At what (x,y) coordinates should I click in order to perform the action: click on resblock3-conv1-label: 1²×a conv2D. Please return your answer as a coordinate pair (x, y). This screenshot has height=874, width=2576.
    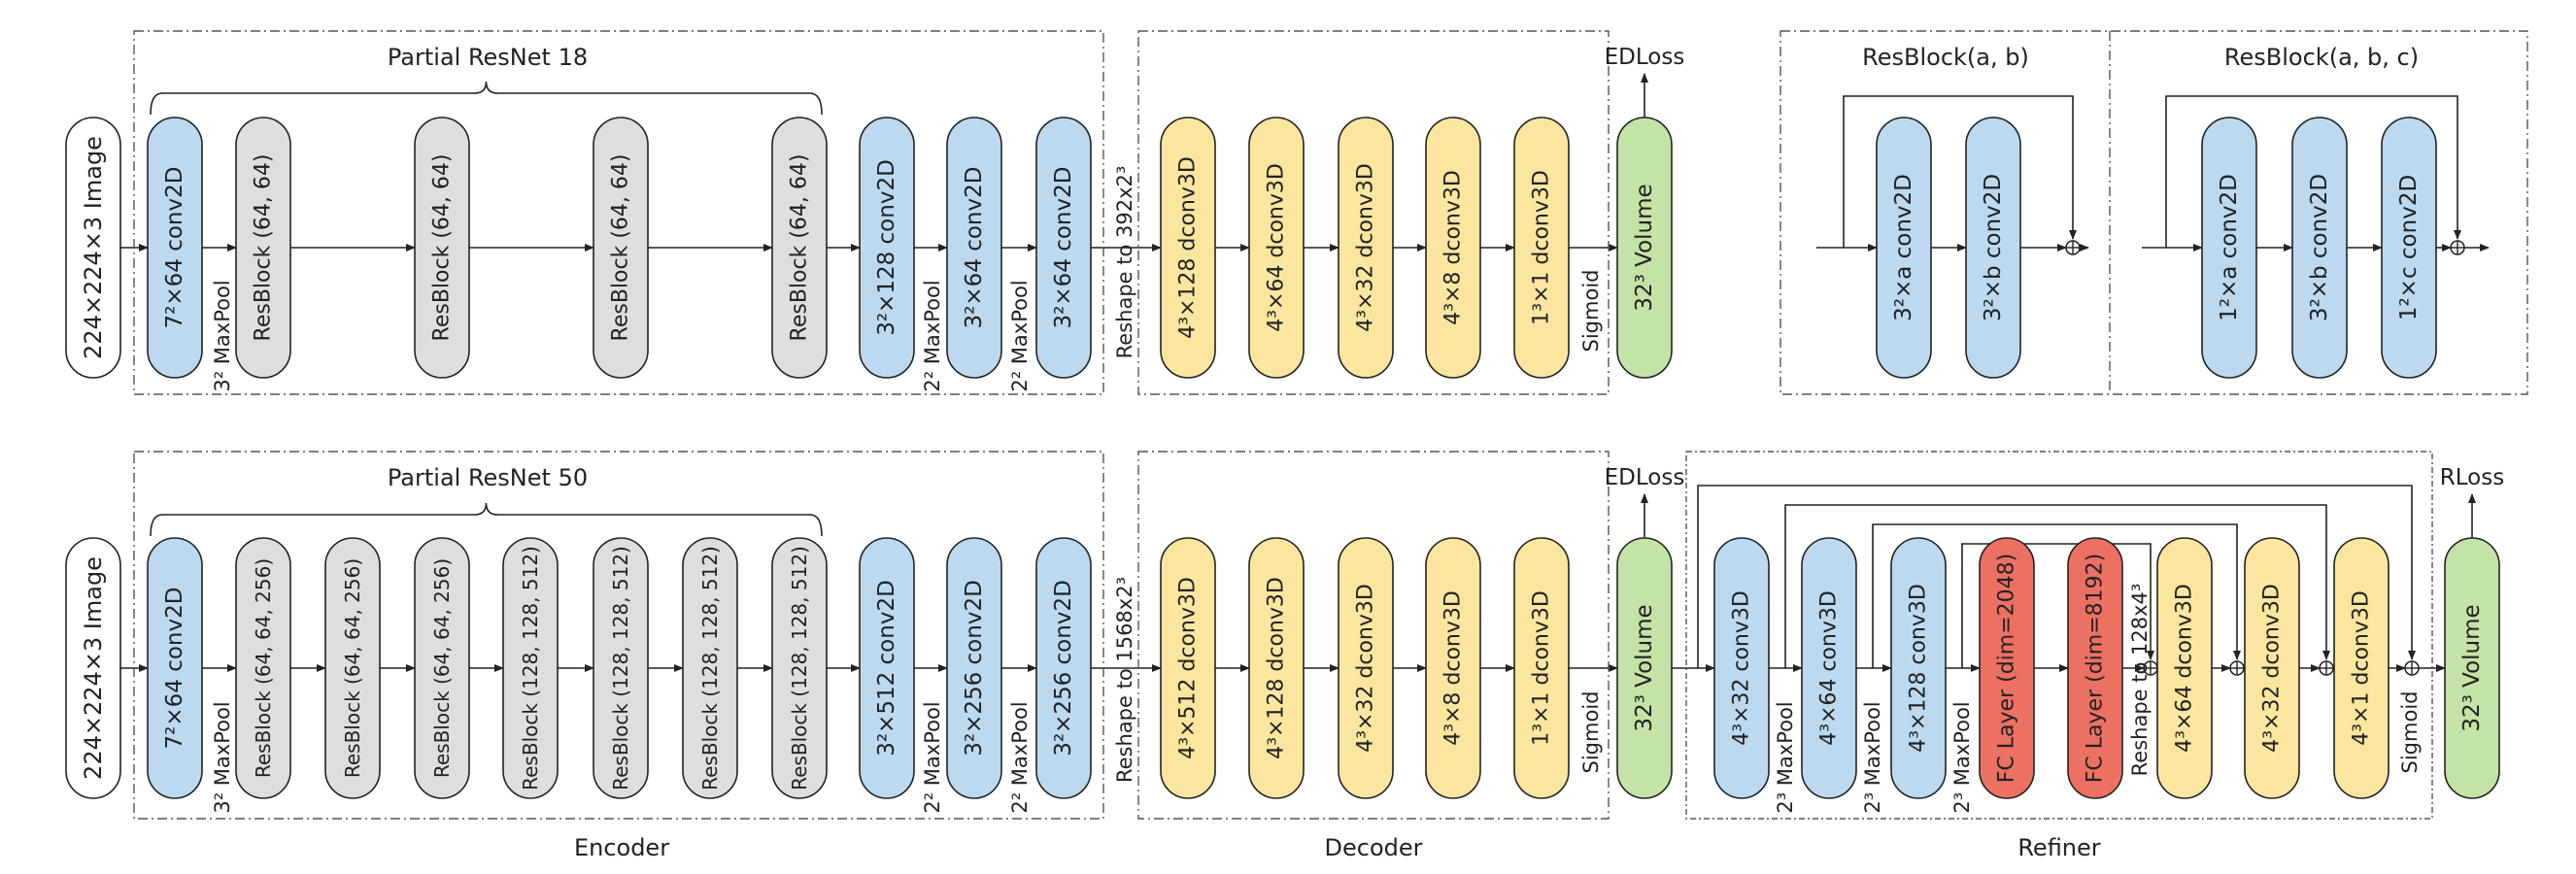
    Looking at the image, I should click on (2229, 247).